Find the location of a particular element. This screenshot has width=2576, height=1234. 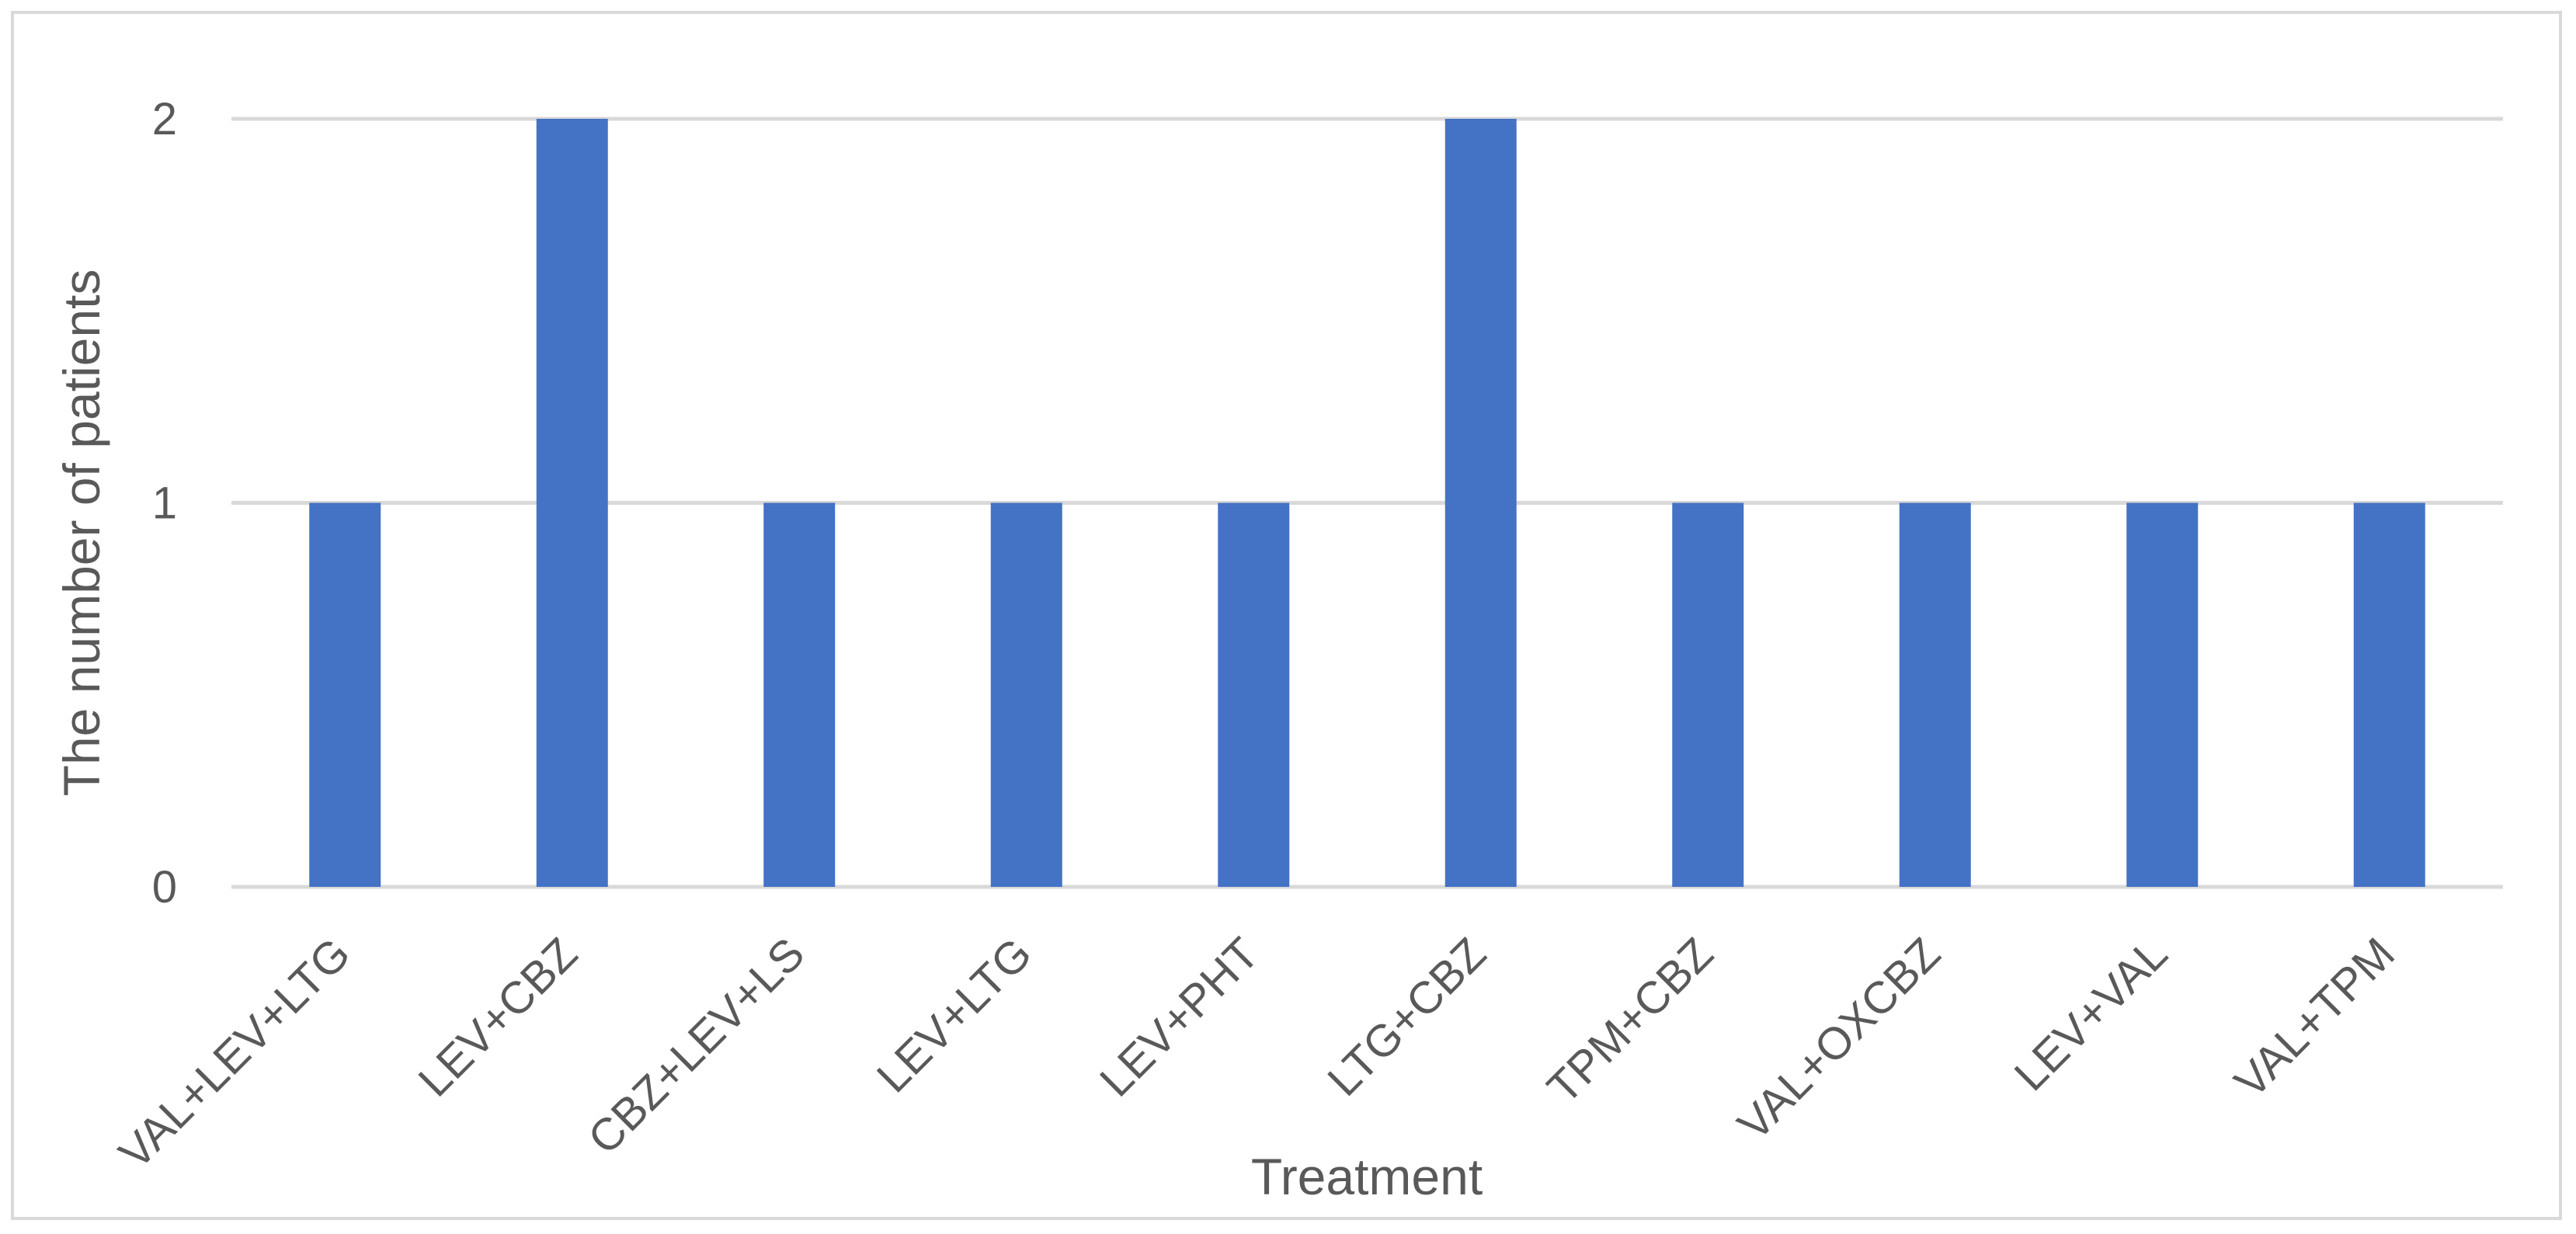

x-tick-label: LTG+CBZ is located at coordinates (1407, 1017).